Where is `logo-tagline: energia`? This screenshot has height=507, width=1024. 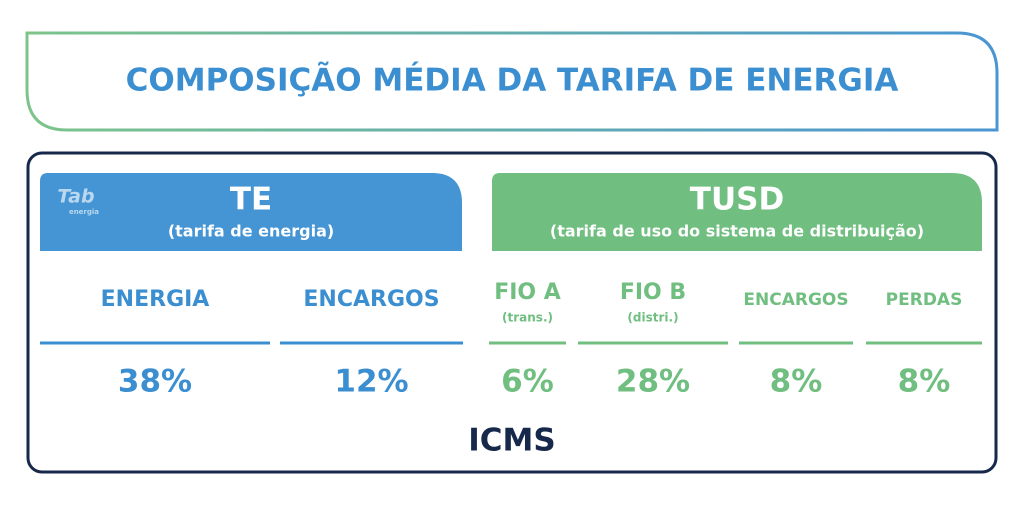 logo-tagline: energia is located at coordinates (84, 212).